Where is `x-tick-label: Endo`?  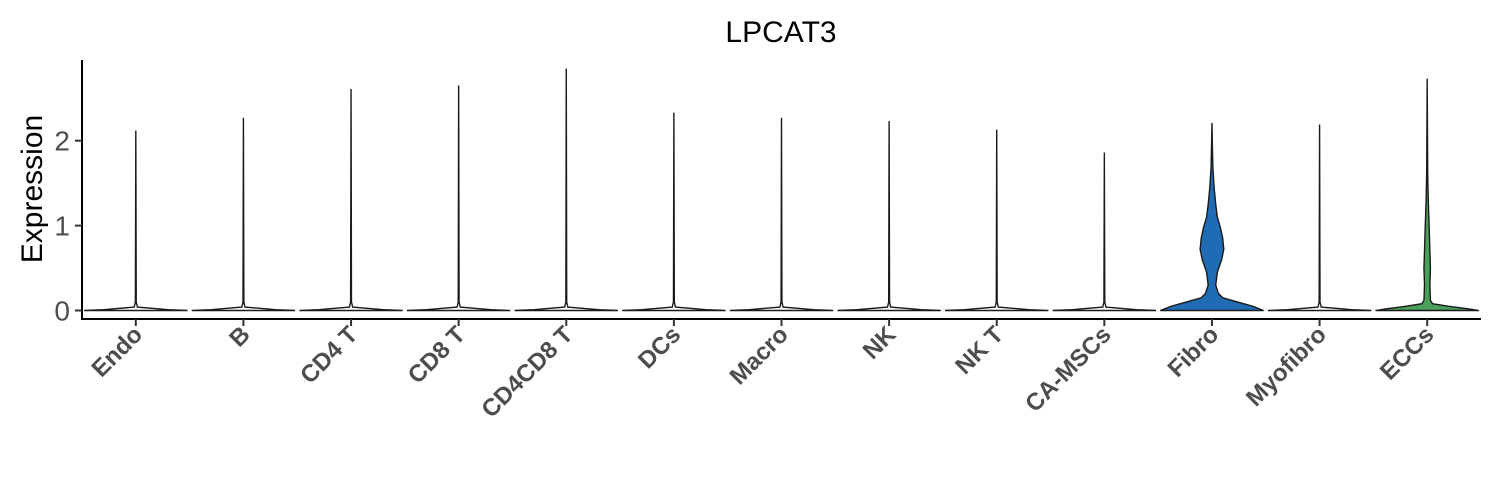 x-tick-label: Endo is located at coordinates (118, 352).